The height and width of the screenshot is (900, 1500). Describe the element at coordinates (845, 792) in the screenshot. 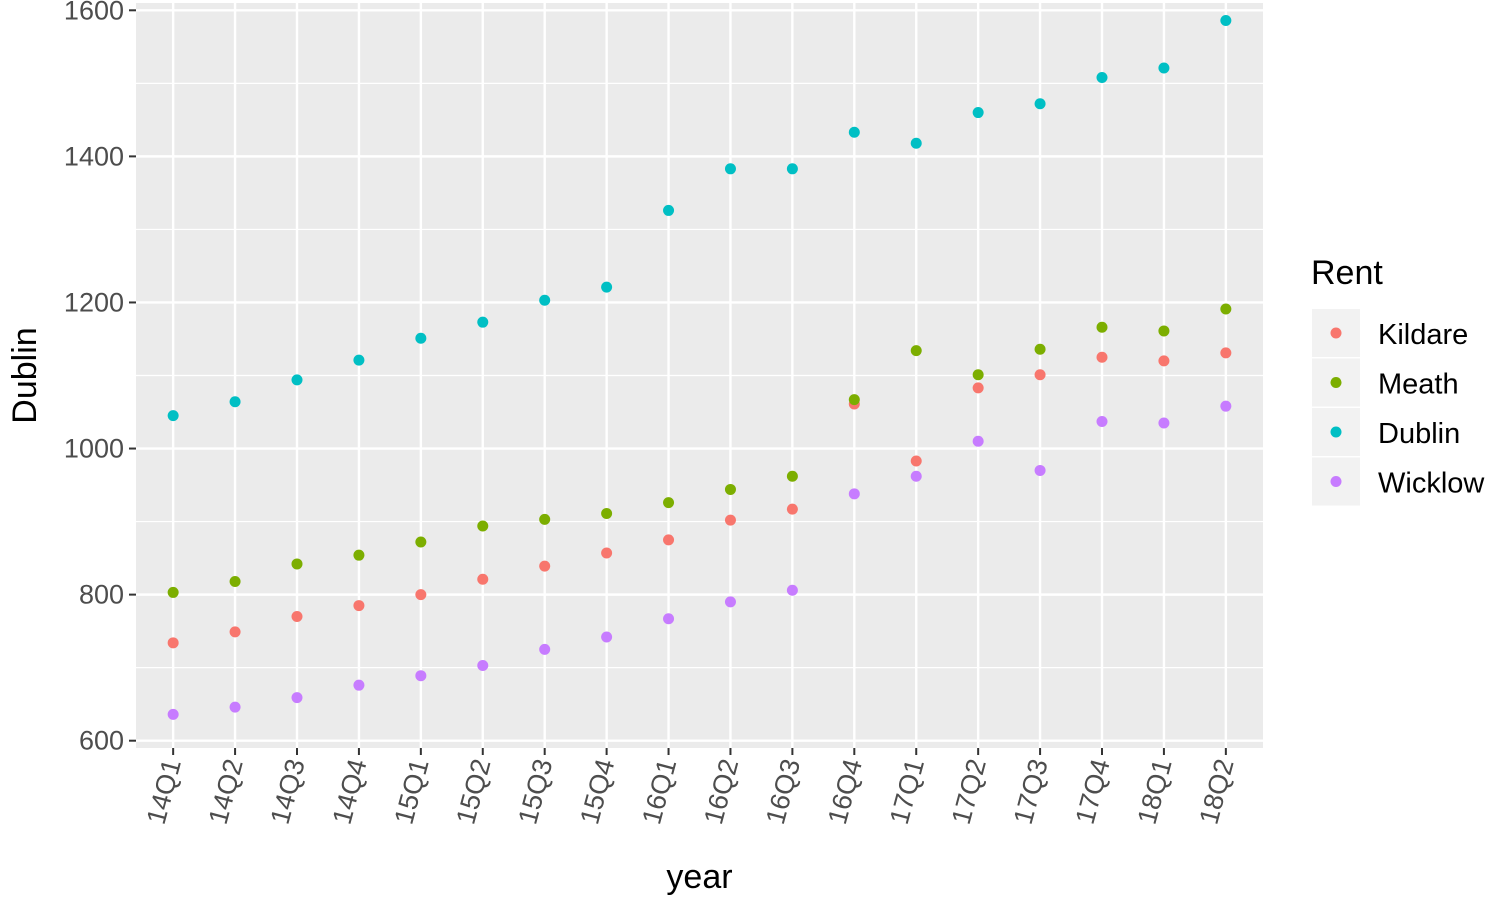

I see `x-tick-label: 16Q4` at that location.